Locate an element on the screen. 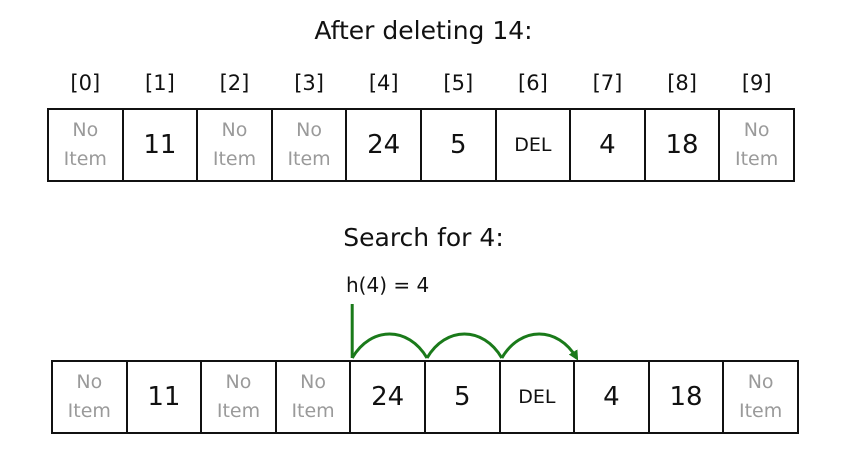  hash-table-after-delete: No Item 11 No Item No Item 24 5 DEL 4 18 No Item is located at coordinates (421, 145).